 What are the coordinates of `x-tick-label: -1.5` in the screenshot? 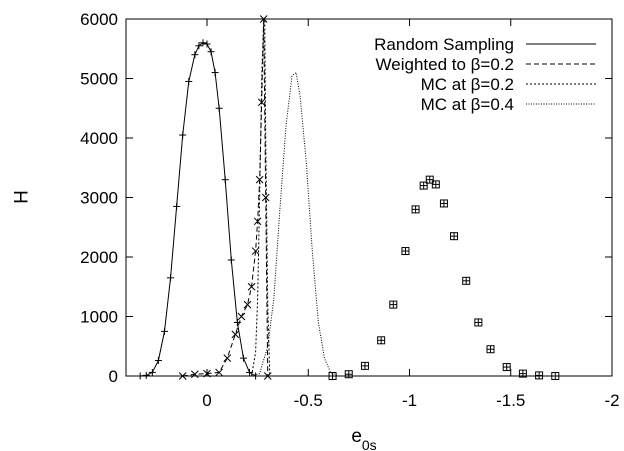 It's located at (510, 400).